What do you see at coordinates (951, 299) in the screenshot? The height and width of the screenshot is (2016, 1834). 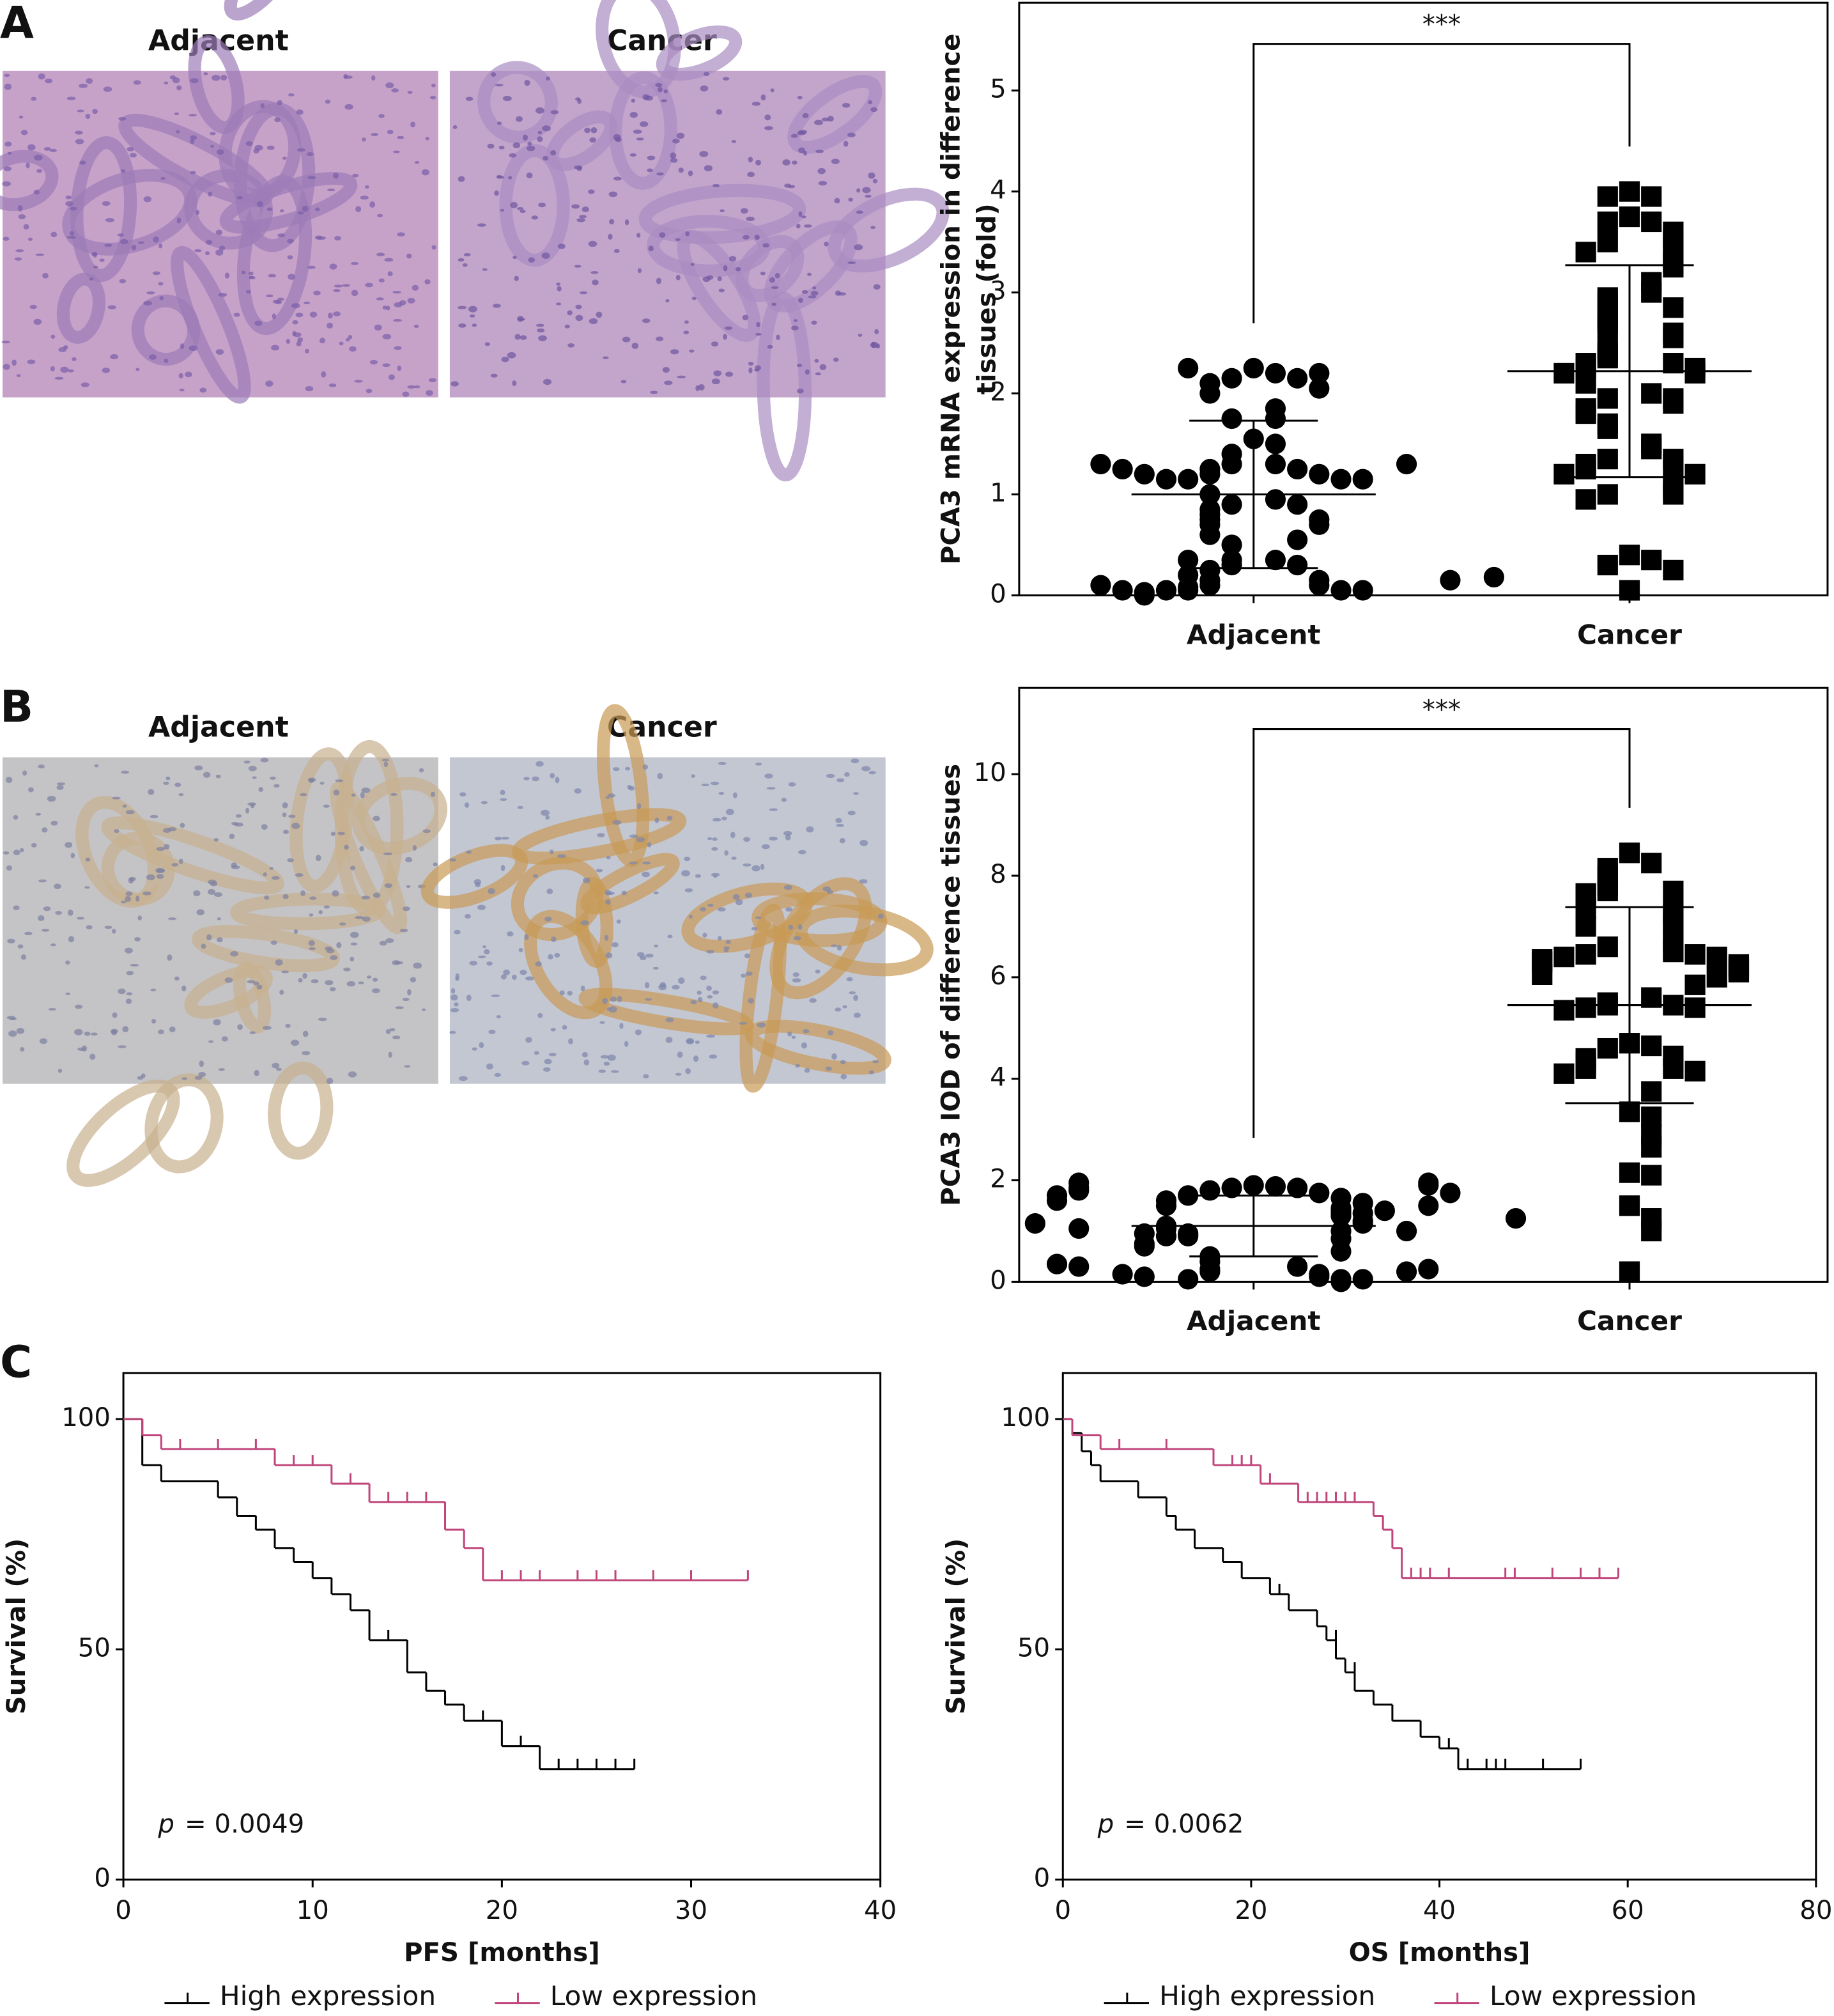 I see `y-axis-label: PCA3 mRNA expression in difference` at bounding box center [951, 299].